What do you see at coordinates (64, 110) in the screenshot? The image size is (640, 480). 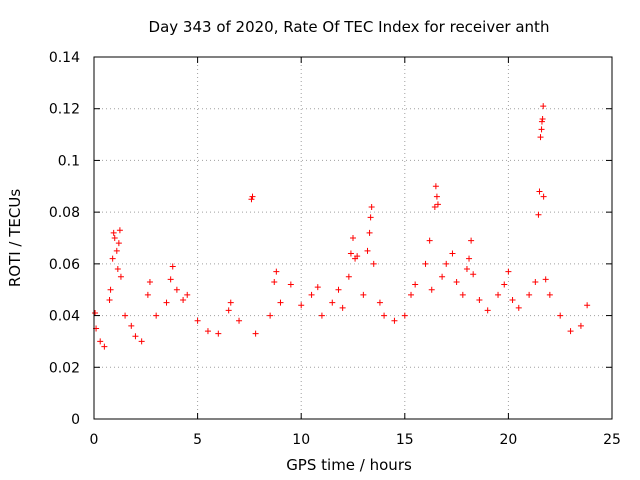 I see `y-tick-label: 0.12` at bounding box center [64, 110].